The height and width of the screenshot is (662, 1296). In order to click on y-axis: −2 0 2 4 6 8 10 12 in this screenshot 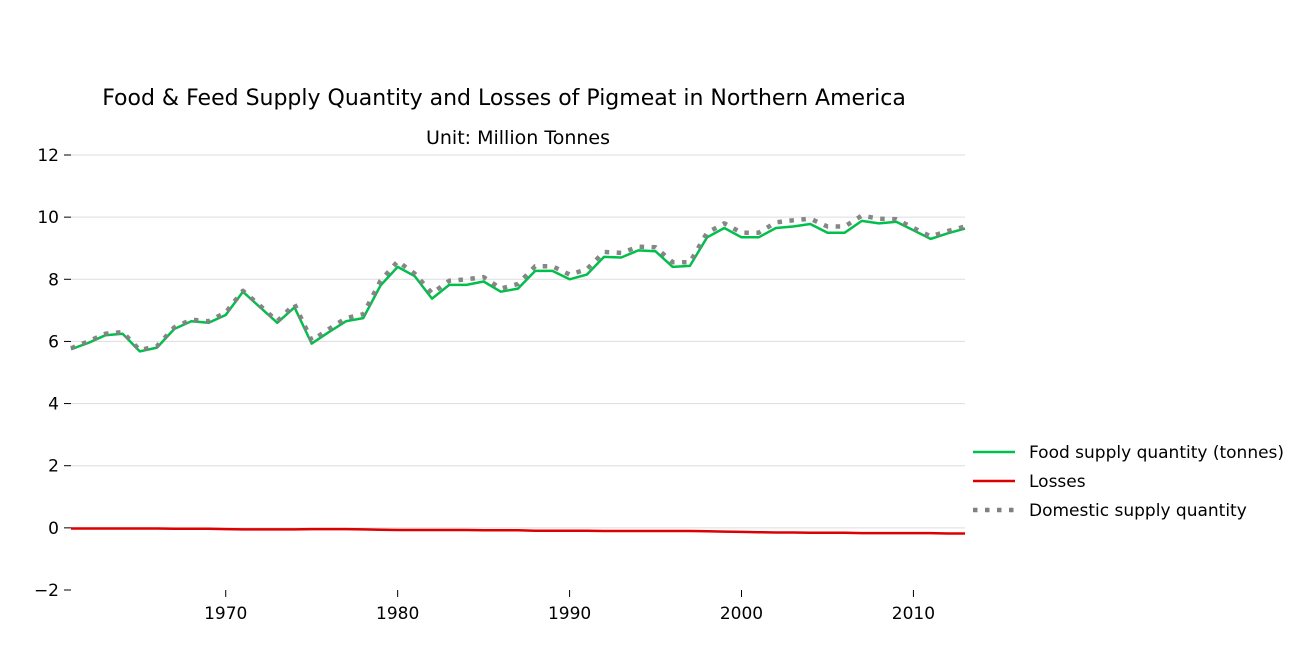, I will do `click(52, 373)`.